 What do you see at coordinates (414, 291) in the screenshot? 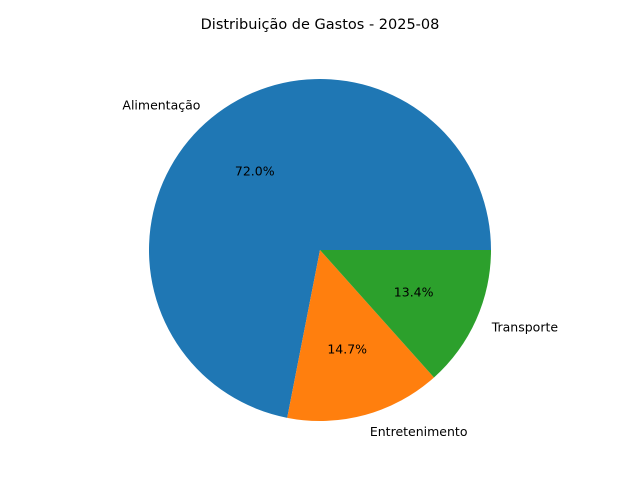
I see `slice-percent-label-3: 13.4%` at bounding box center [414, 291].